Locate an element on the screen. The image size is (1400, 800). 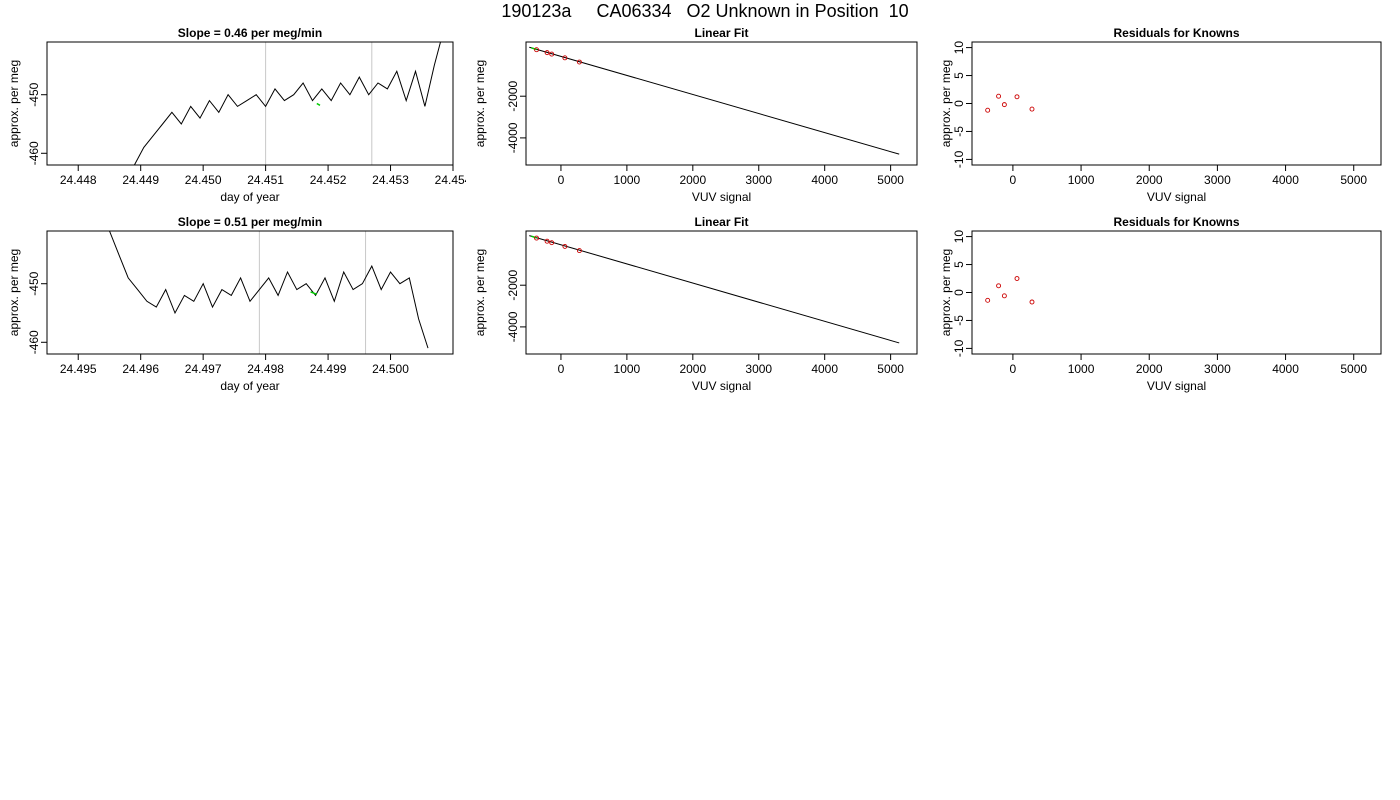
x-tick-label: 24.454 is located at coordinates (450, 180).